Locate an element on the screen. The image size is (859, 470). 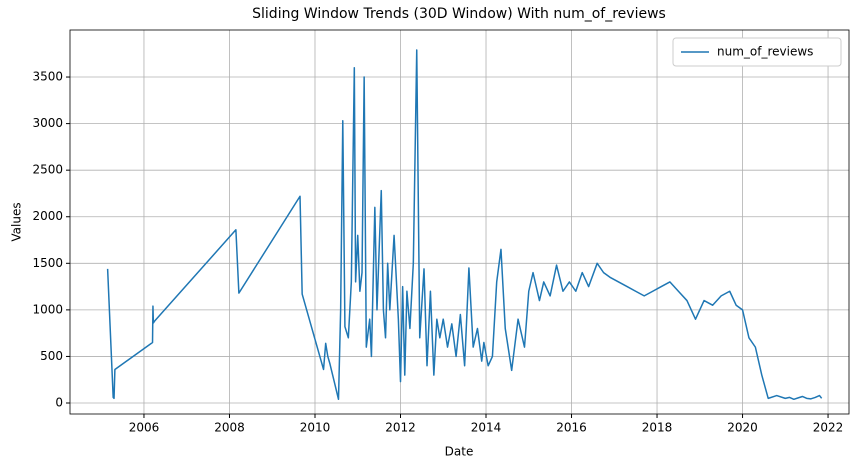
y-tick-label: 1000 is located at coordinates (47, 309).